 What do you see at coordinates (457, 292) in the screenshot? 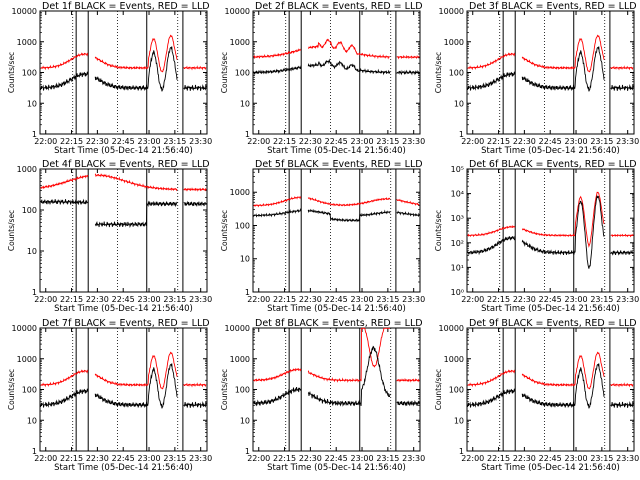
I see `y-tick-label: 10⁰` at bounding box center [457, 292].